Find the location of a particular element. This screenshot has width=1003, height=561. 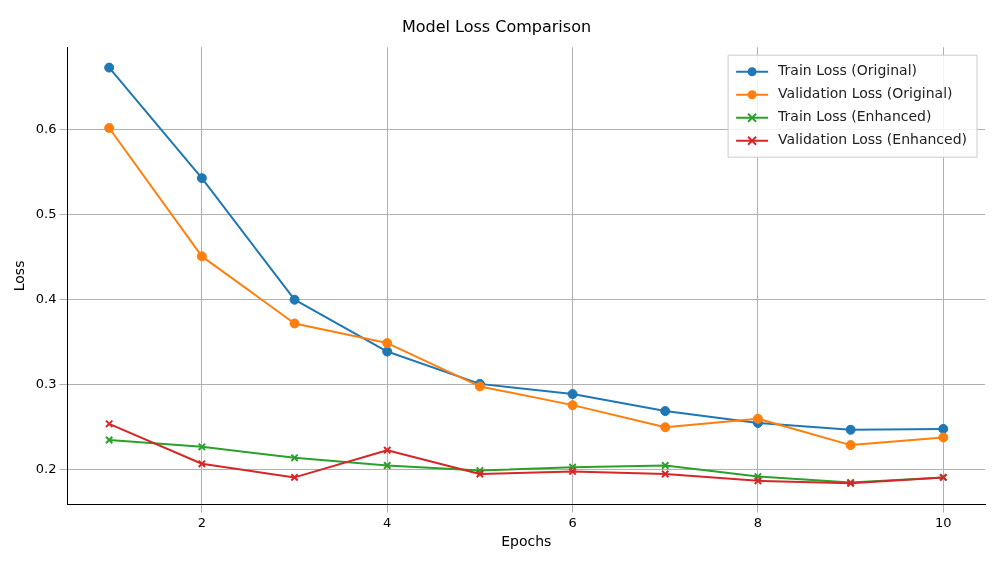

x-tick-label: 4 is located at coordinates (387, 522).